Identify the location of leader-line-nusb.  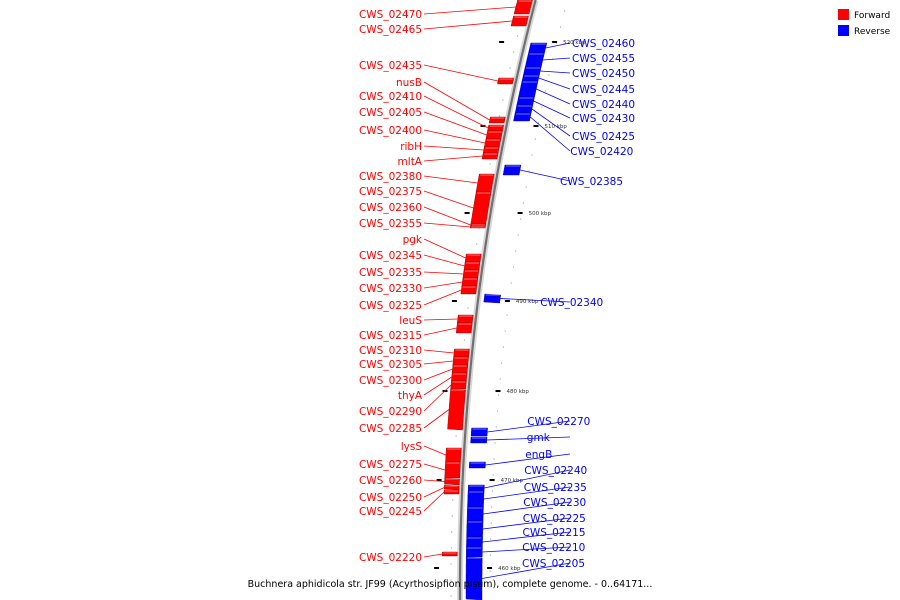
(456, 101).